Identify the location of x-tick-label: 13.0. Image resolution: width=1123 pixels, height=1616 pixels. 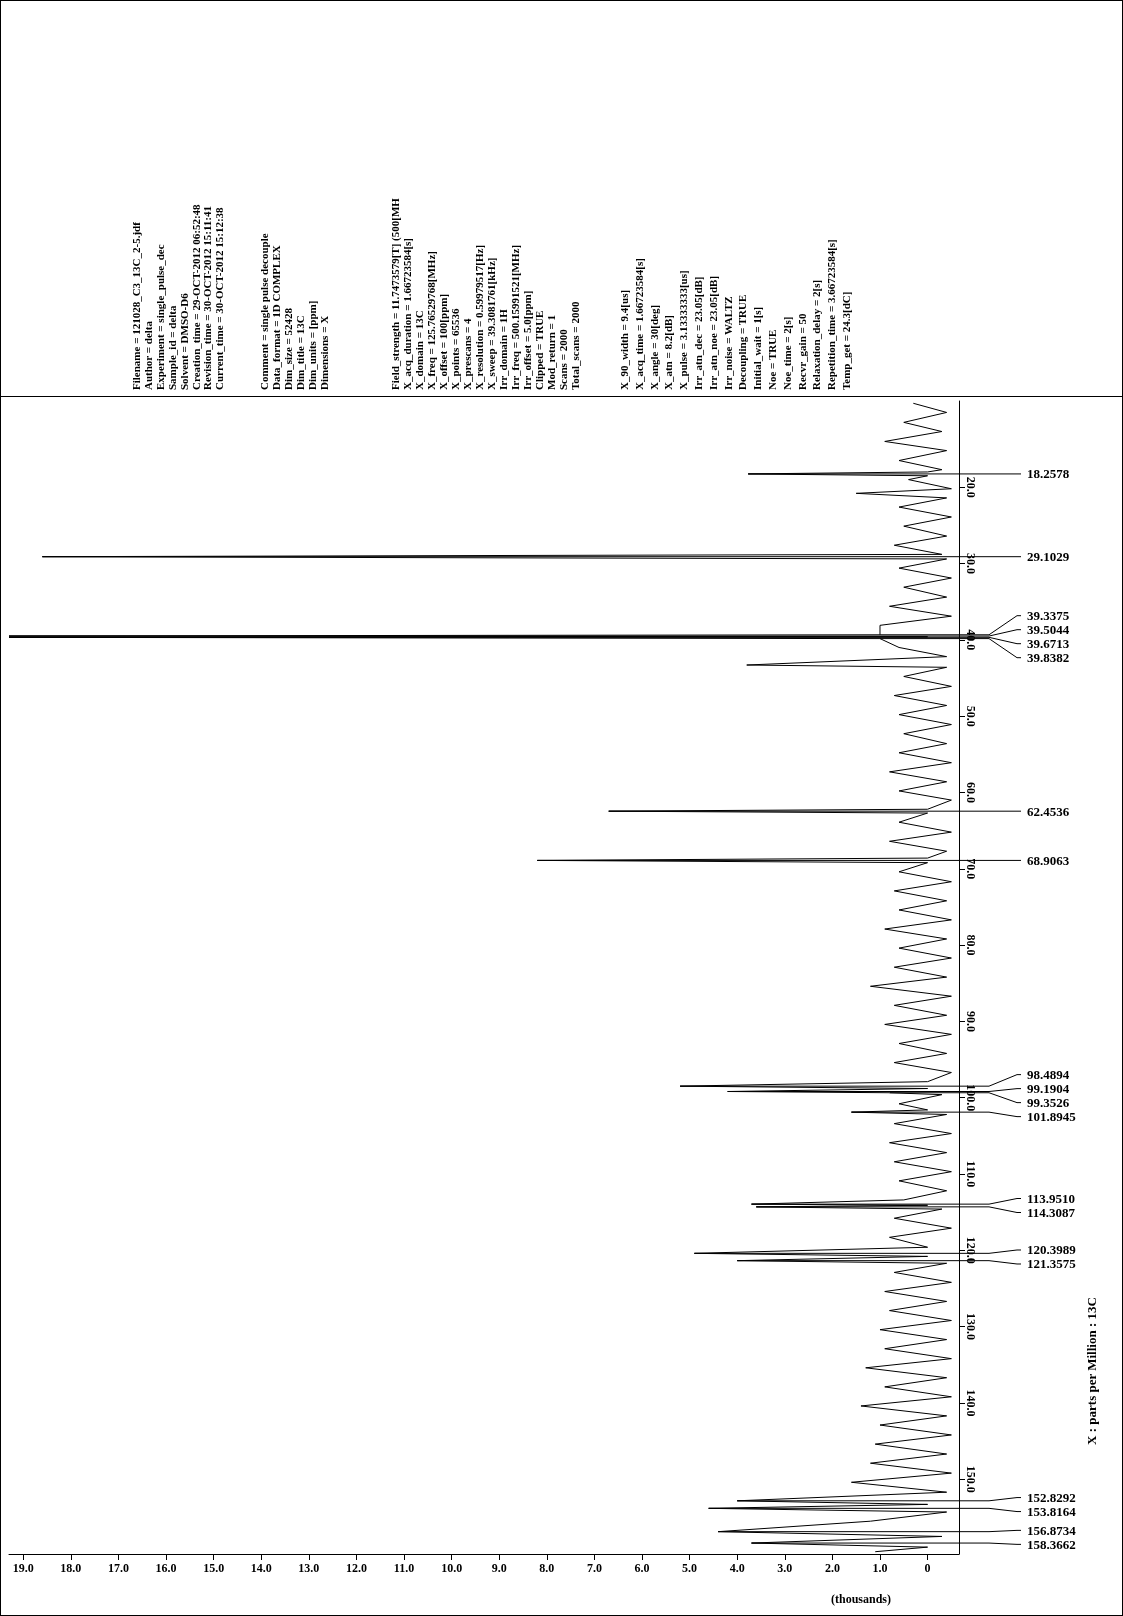
(309, 1568).